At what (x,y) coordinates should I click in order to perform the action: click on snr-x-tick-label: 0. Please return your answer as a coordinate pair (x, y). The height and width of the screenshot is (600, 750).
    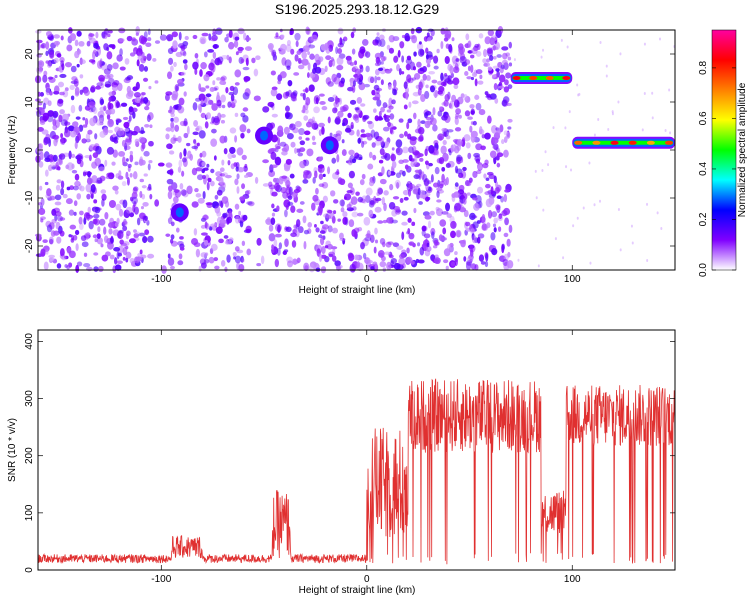
    Looking at the image, I should click on (367, 579).